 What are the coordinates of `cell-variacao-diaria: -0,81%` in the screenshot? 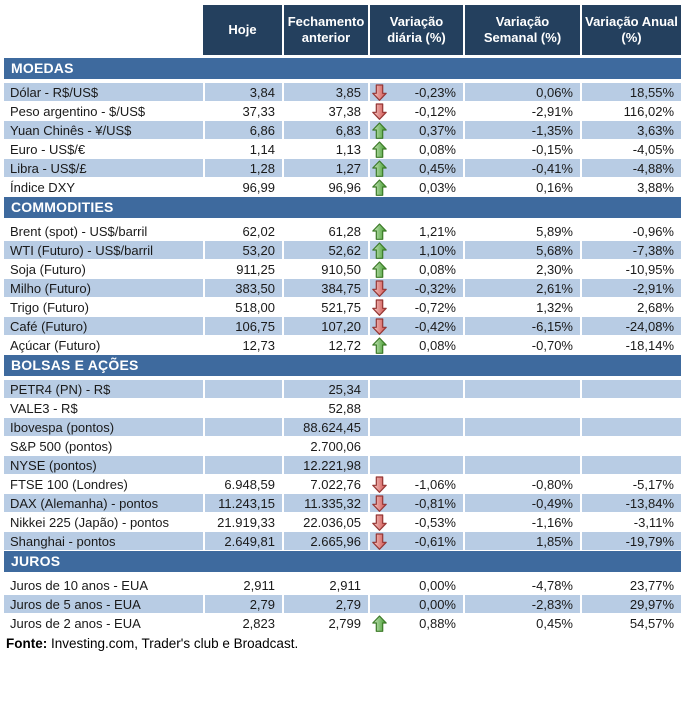 It's located at (415, 503).